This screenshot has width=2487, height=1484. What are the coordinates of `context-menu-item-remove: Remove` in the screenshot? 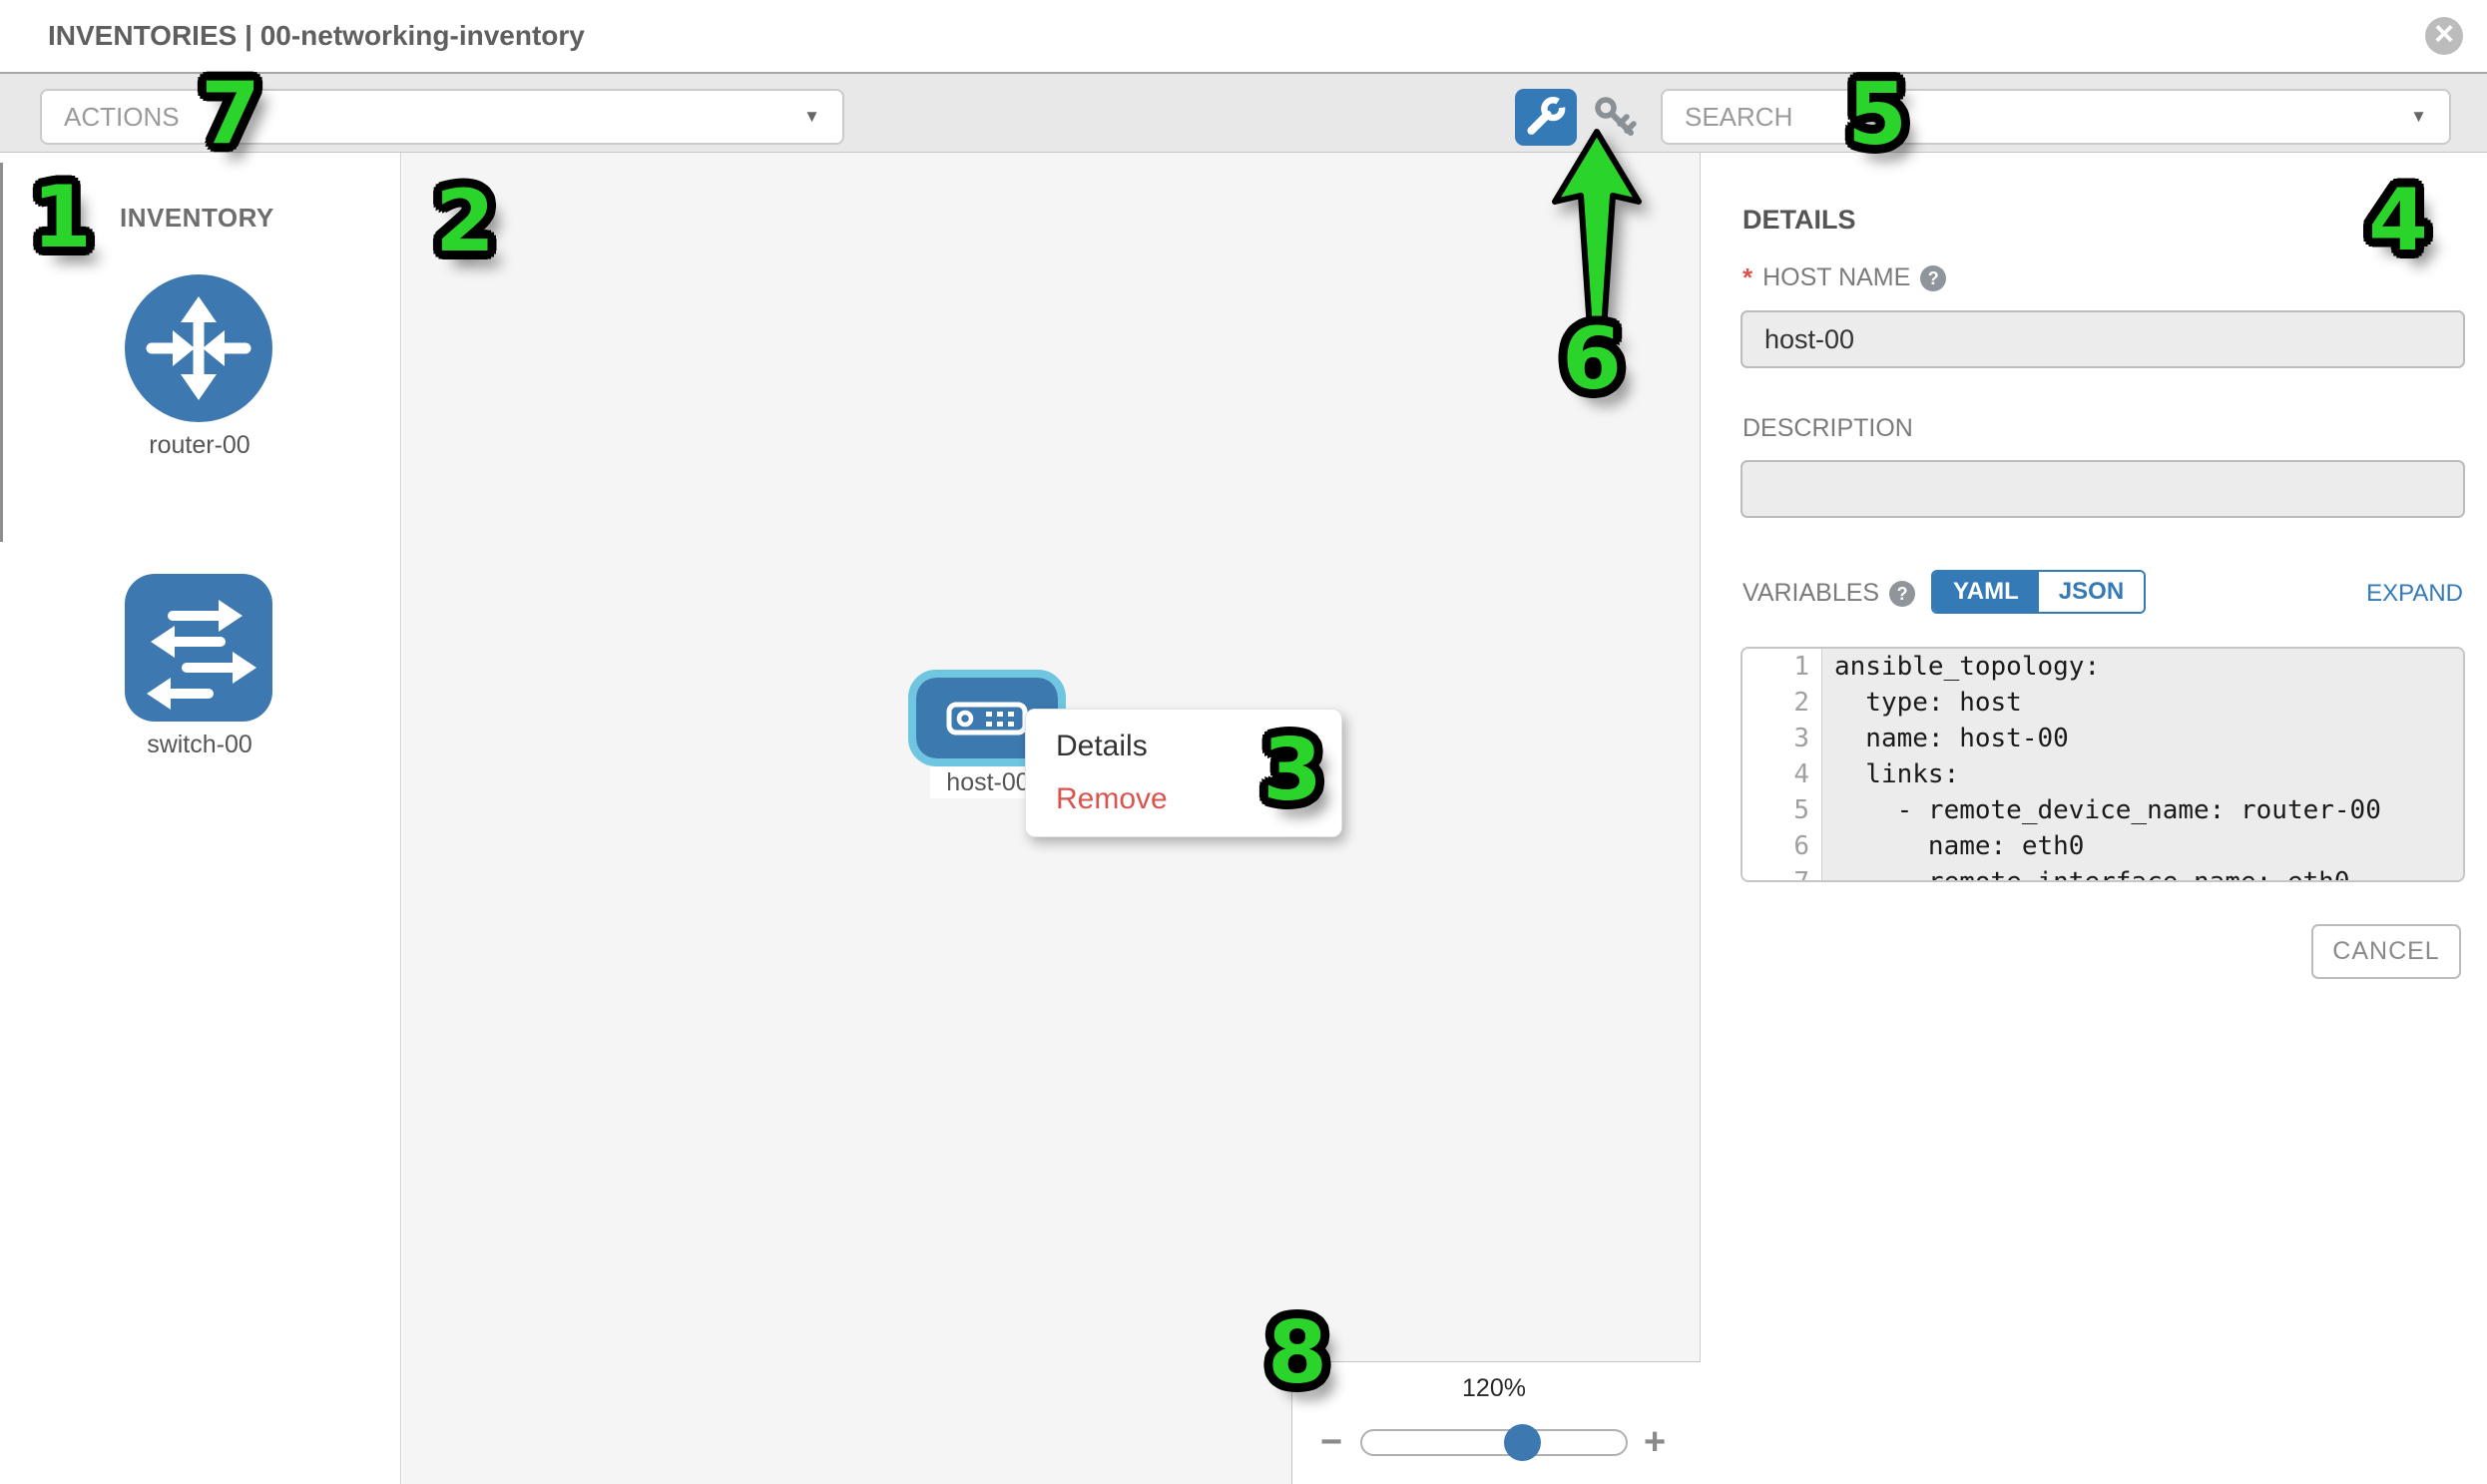 It's located at (1112, 799).